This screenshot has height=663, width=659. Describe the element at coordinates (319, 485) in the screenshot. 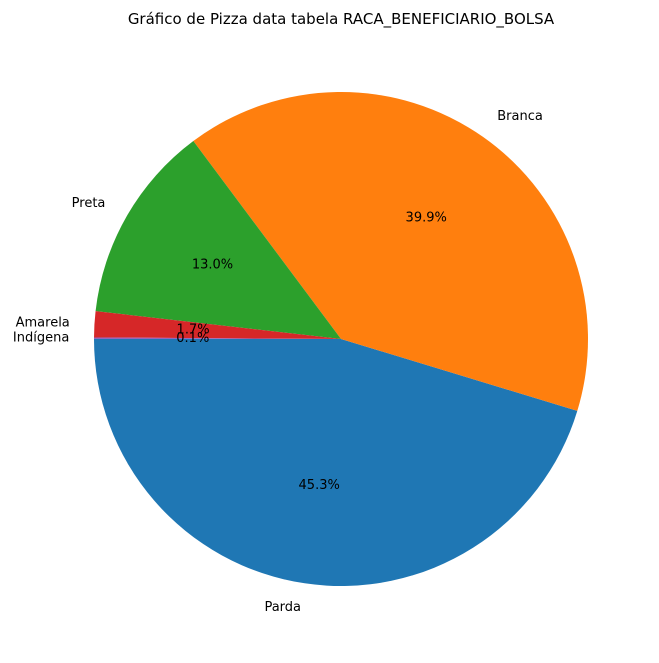

I see `slice-pct-parda: 45.3%` at that location.